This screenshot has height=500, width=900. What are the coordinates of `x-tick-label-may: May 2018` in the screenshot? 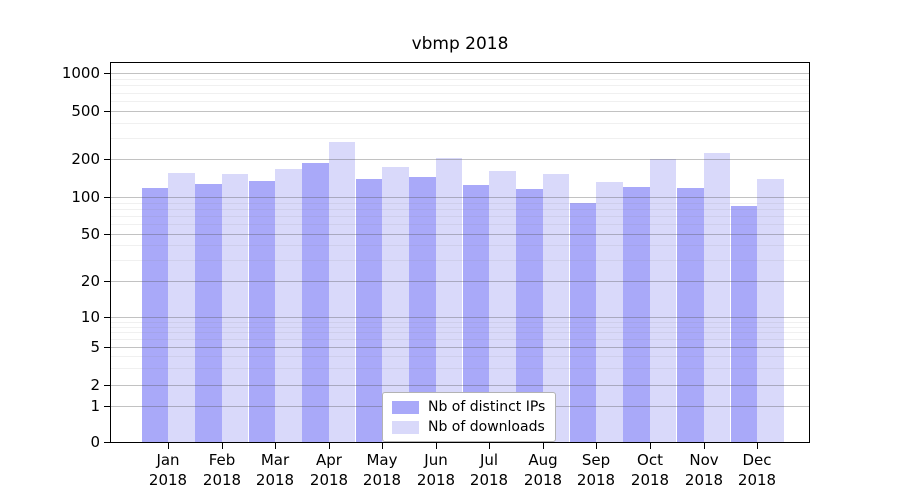 It's located at (382, 470).